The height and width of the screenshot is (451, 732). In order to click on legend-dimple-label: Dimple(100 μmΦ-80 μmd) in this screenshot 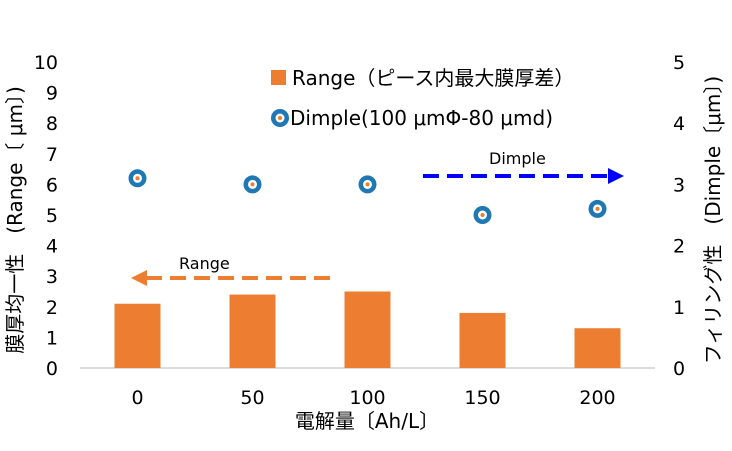, I will do `click(421, 118)`.